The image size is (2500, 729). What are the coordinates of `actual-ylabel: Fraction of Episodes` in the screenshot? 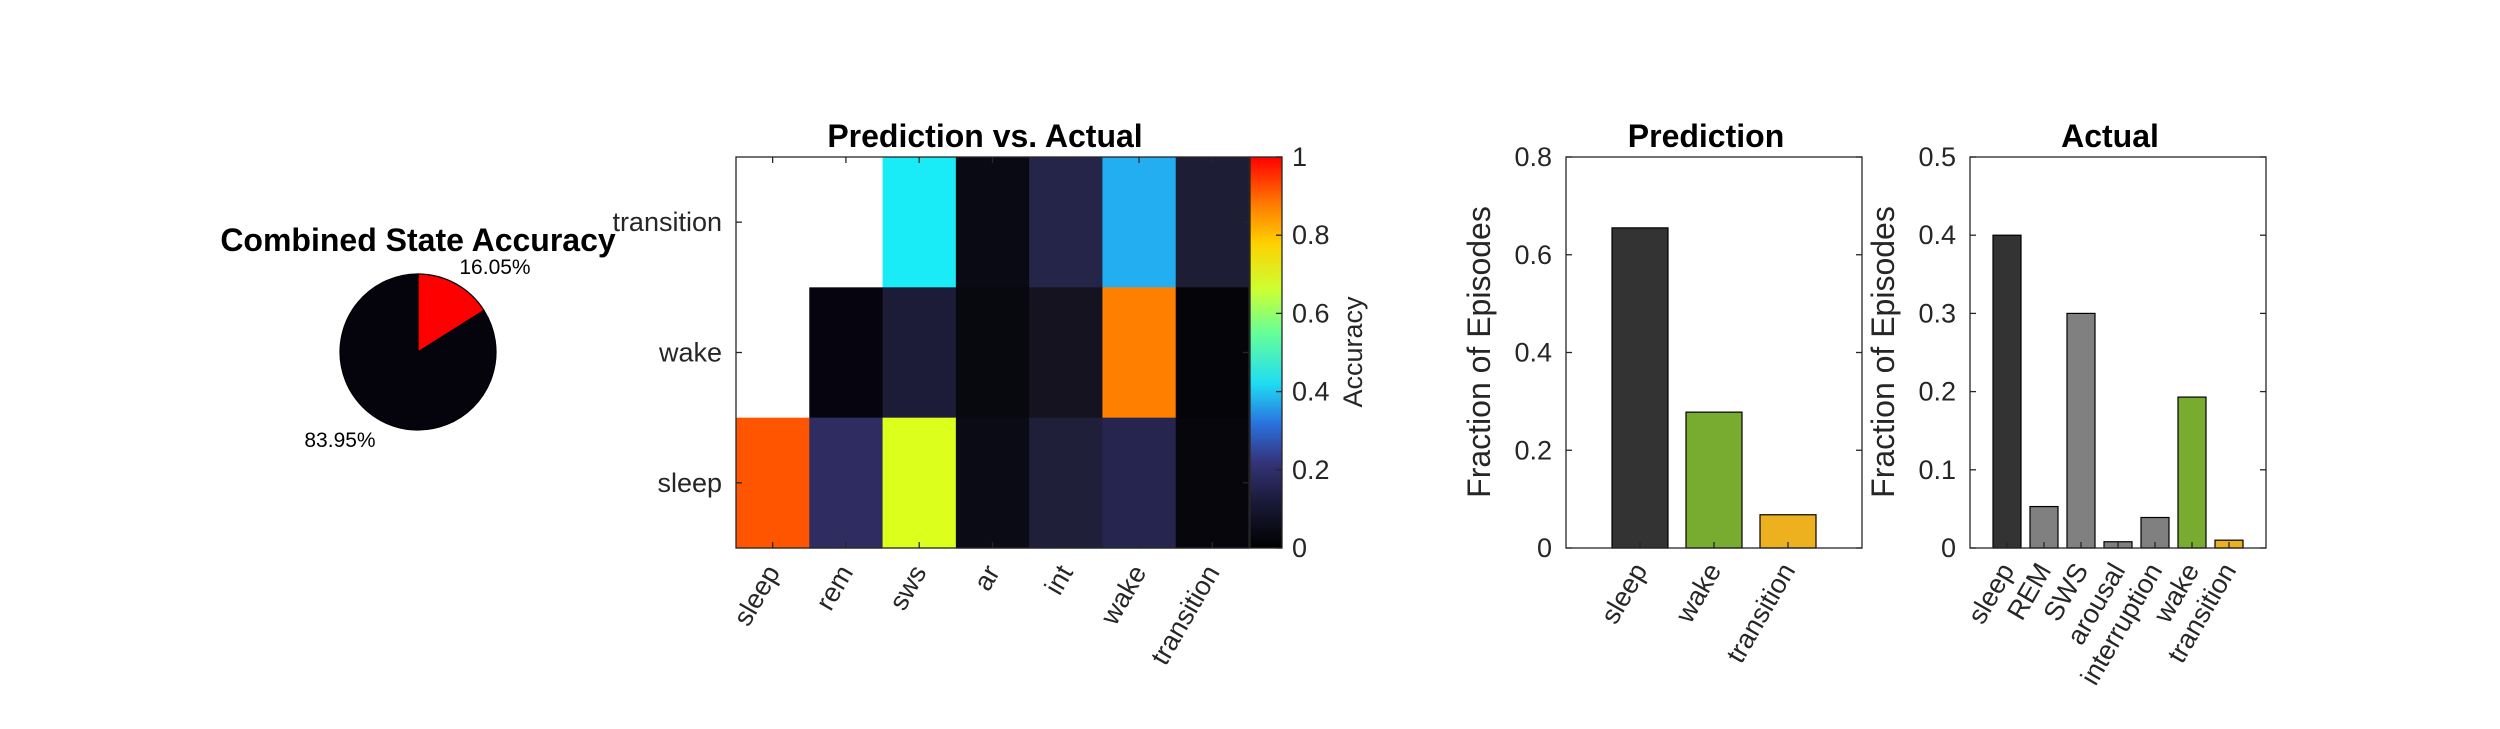 It's located at (1883, 352).